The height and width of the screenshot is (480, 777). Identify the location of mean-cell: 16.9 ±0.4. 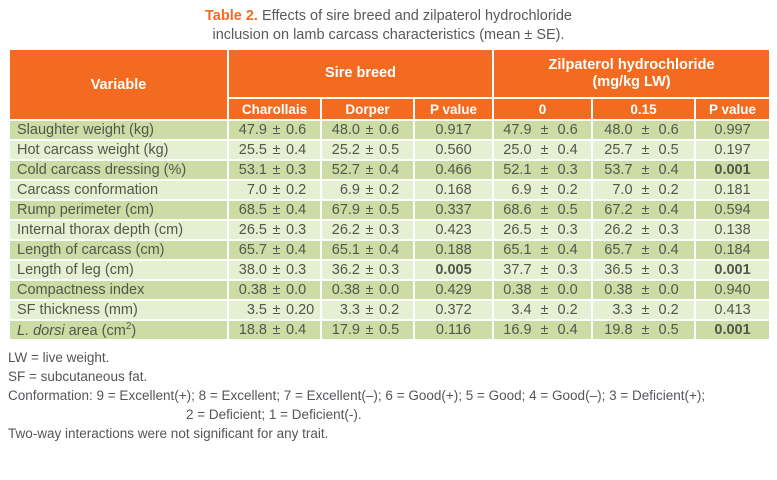
(543, 330).